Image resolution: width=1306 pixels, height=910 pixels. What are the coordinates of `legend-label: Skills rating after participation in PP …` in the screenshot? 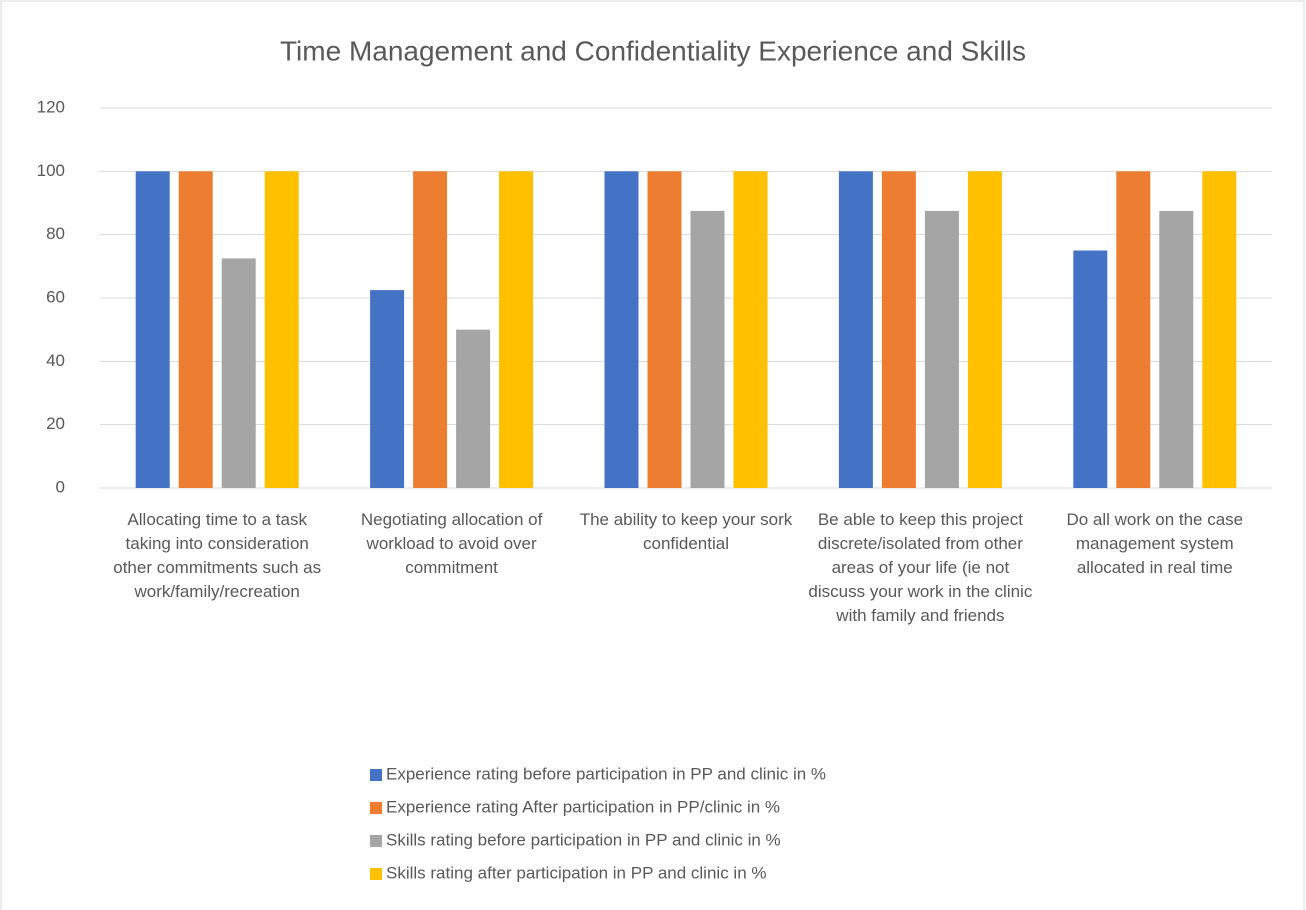 It's located at (576, 872).